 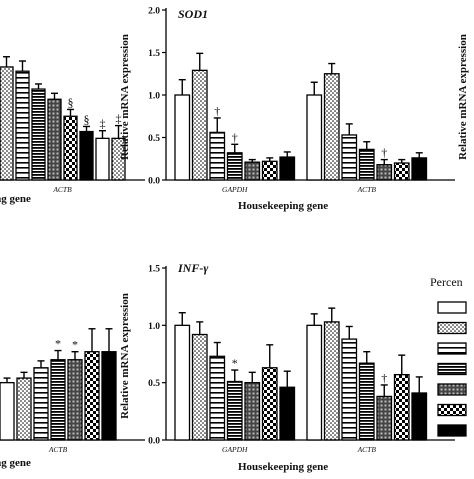 I want to click on panel-bottom-left: ping gene * * ACTB, so click(x=72, y=398).